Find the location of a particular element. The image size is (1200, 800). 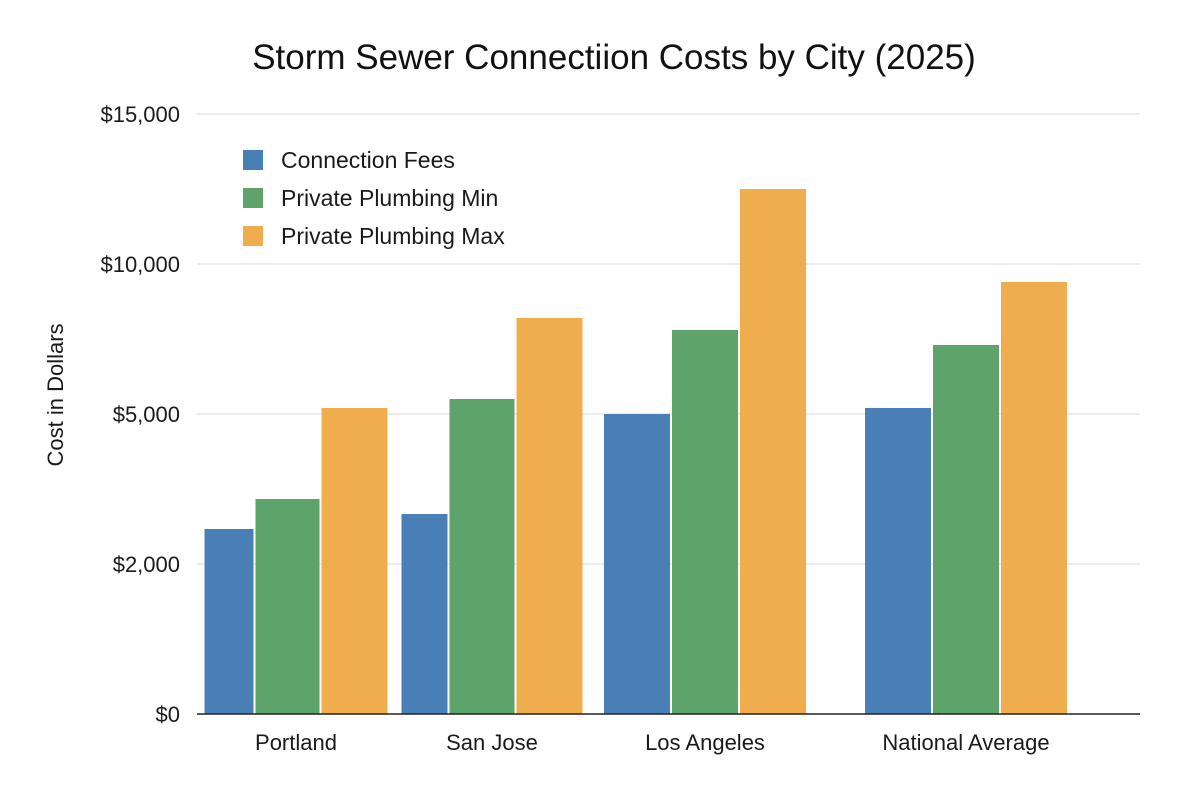

x-tick-label: National Average is located at coordinates (965, 742).